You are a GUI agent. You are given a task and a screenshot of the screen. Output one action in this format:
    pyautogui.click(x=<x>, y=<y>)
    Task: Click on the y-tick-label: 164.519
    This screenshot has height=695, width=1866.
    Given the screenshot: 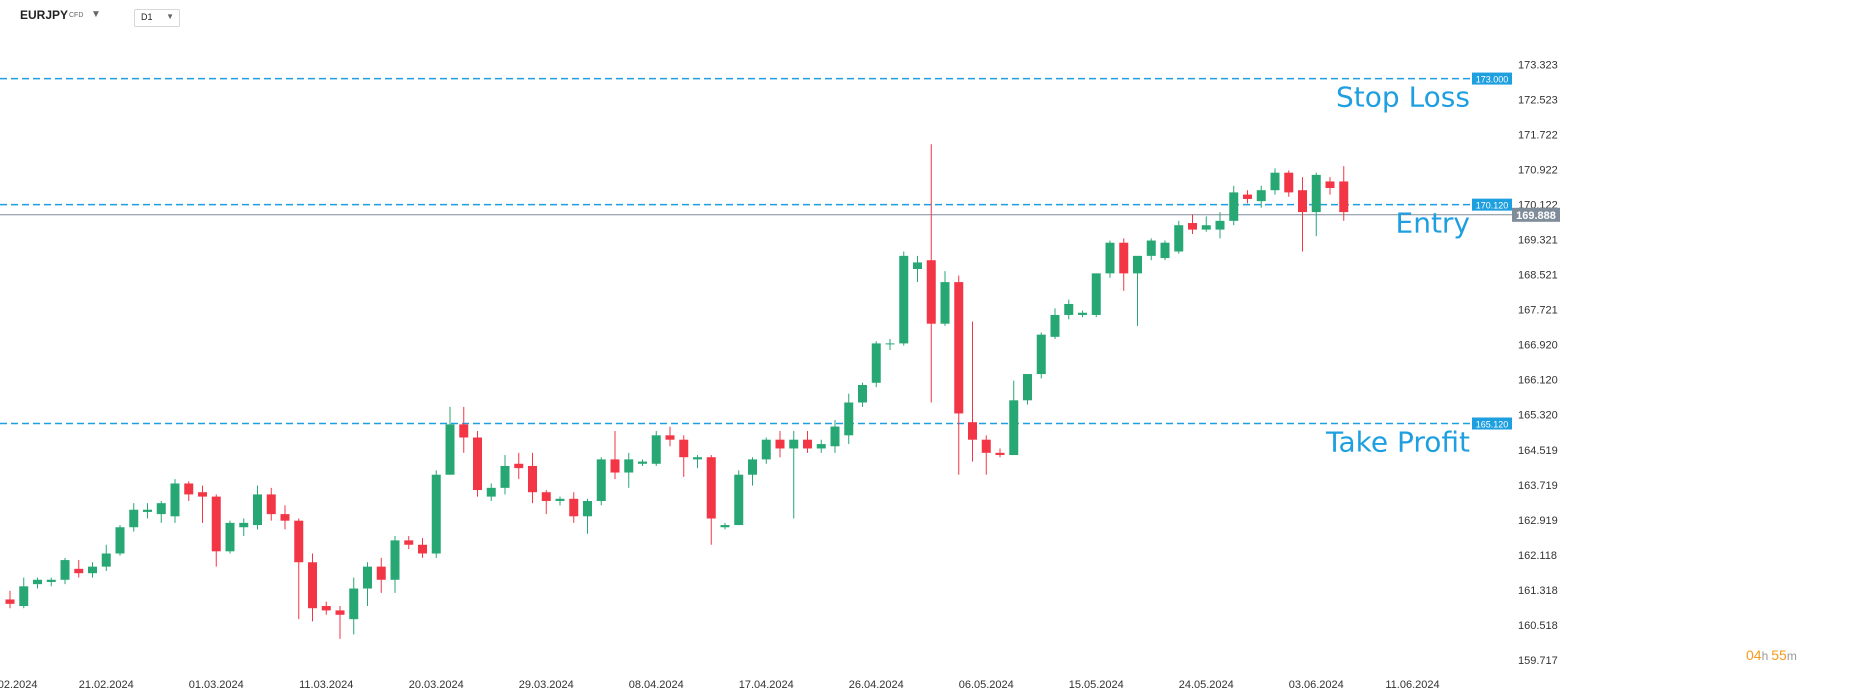 What is the action you would take?
    pyautogui.click(x=1538, y=451)
    